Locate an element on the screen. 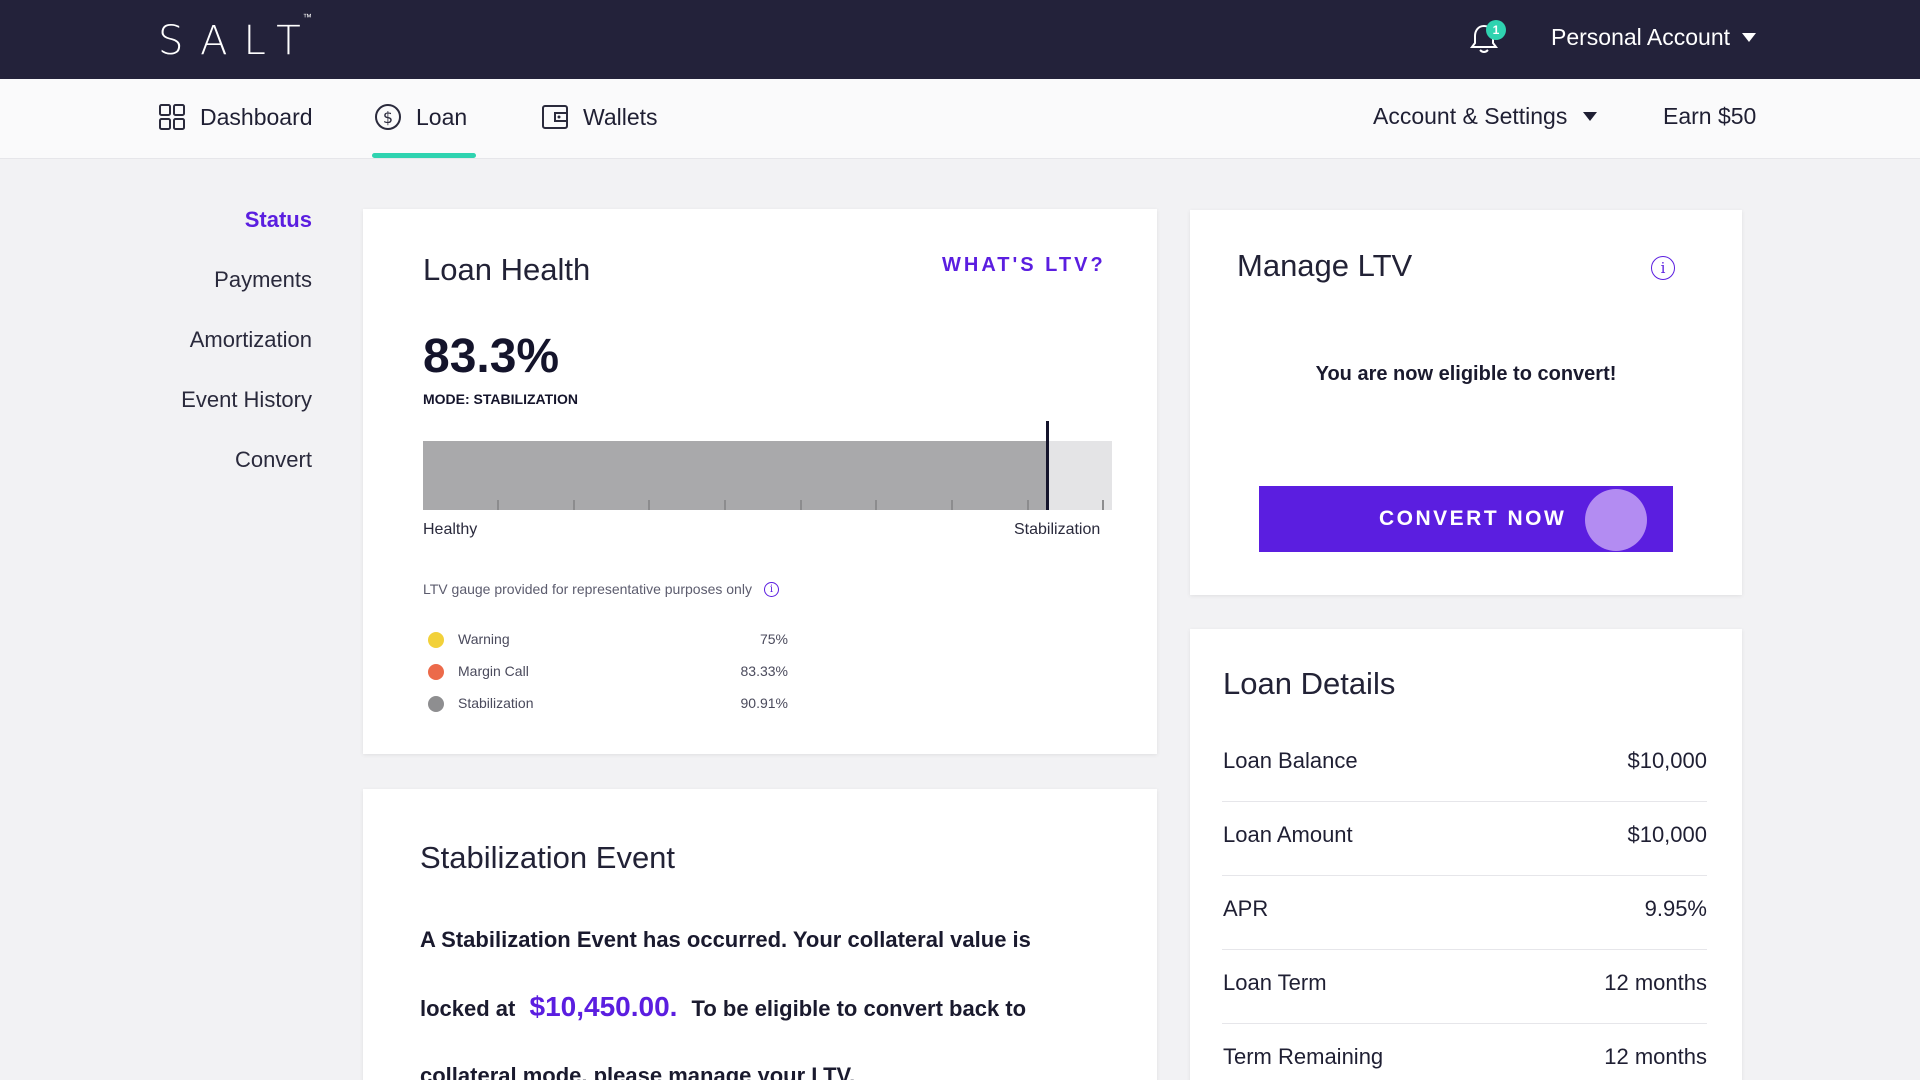  whats-ltv-link: WHAT'S LTV? is located at coordinates (1024, 265).